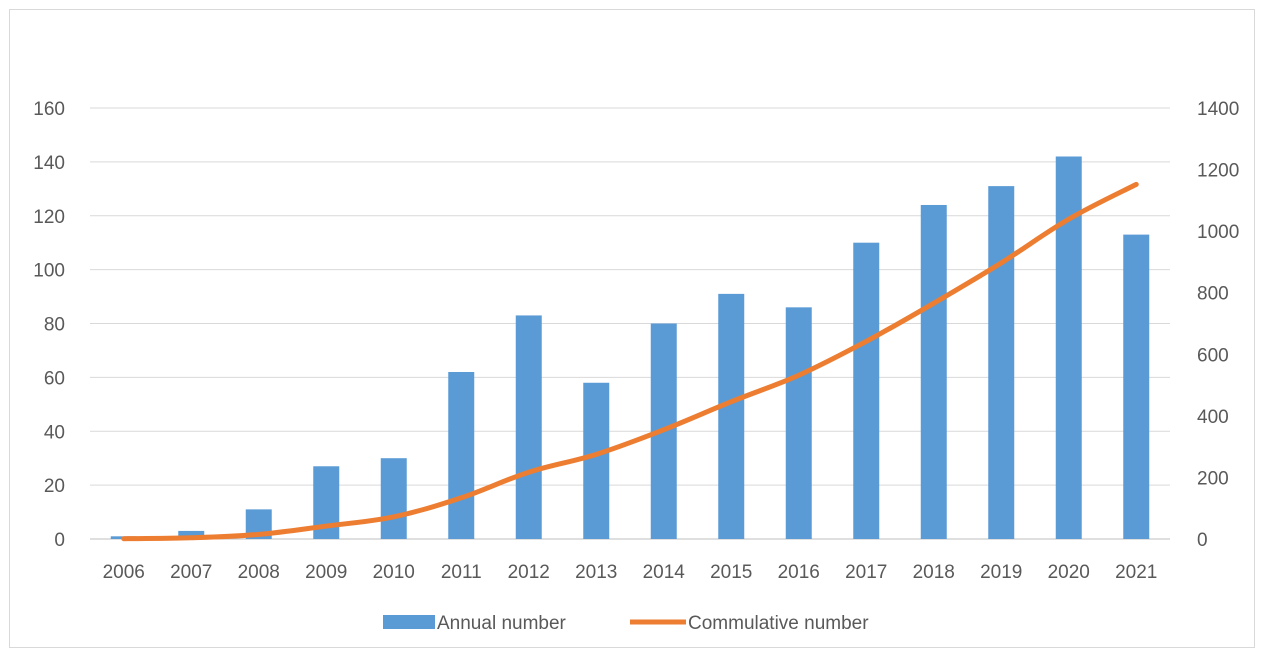  I want to click on x-tick-label: 2008, so click(259, 572).